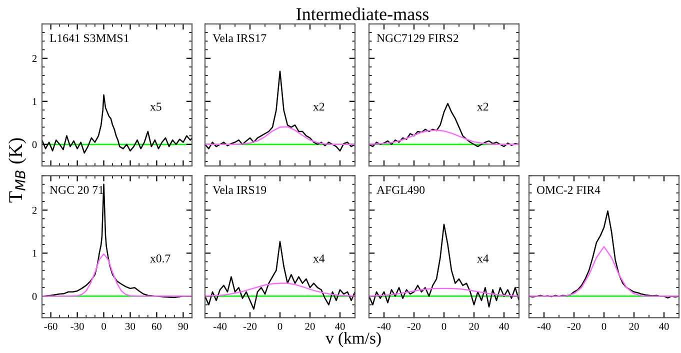 The width and height of the screenshot is (681, 353). Describe the element at coordinates (77, 326) in the screenshot. I see `x-tick-label: -30` at that location.